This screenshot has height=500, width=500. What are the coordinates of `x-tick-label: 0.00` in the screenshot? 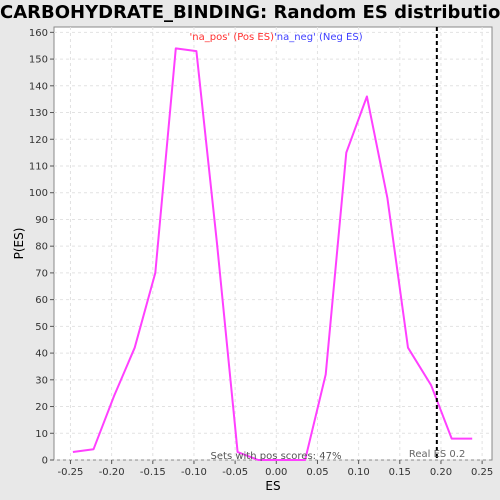 It's located at (276, 472).